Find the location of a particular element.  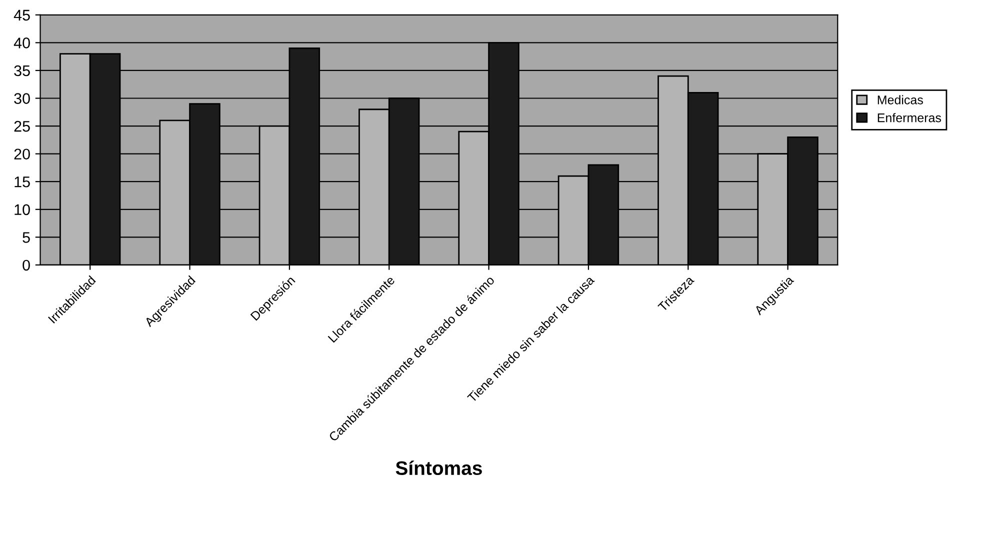

y-tick-label: 30 is located at coordinates (22, 98).